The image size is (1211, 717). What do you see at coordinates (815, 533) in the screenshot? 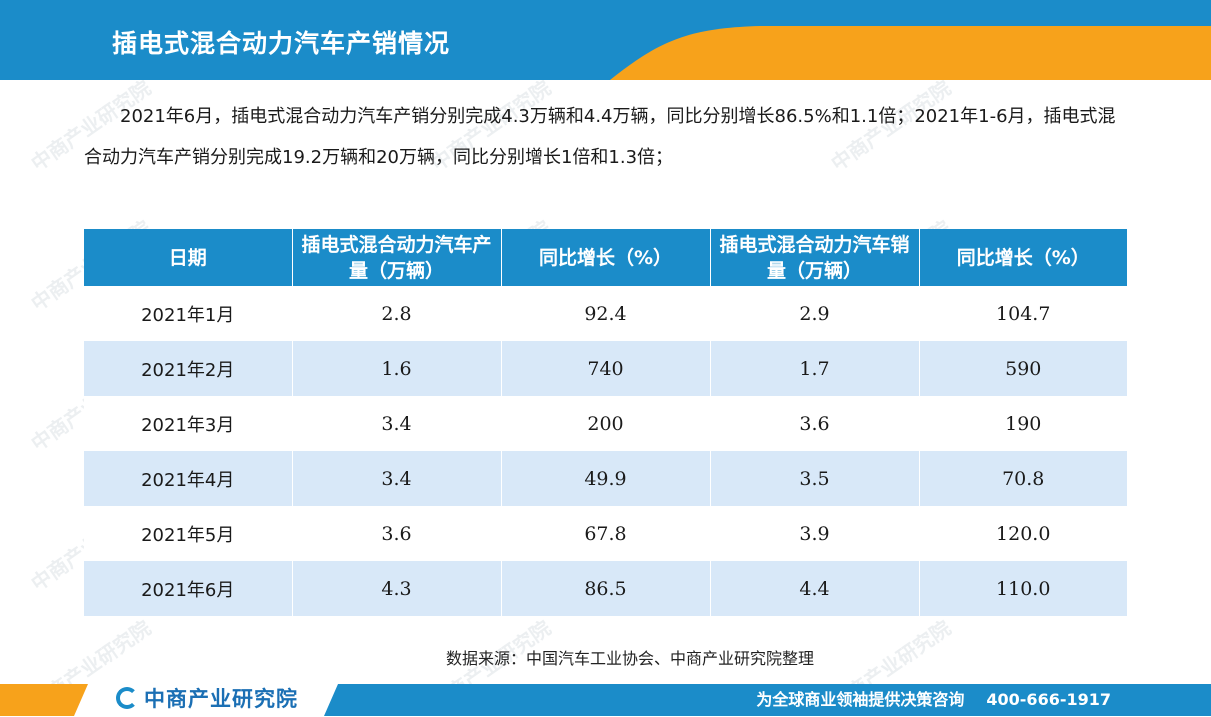
I see `cell-sales: 3.9` at bounding box center [815, 533].